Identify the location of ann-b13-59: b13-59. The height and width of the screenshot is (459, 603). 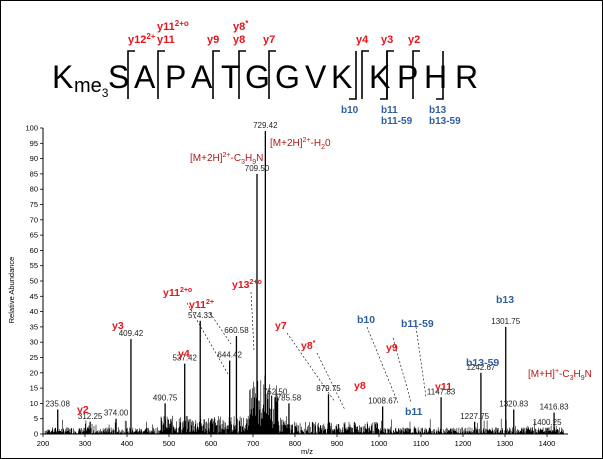
(482, 363).